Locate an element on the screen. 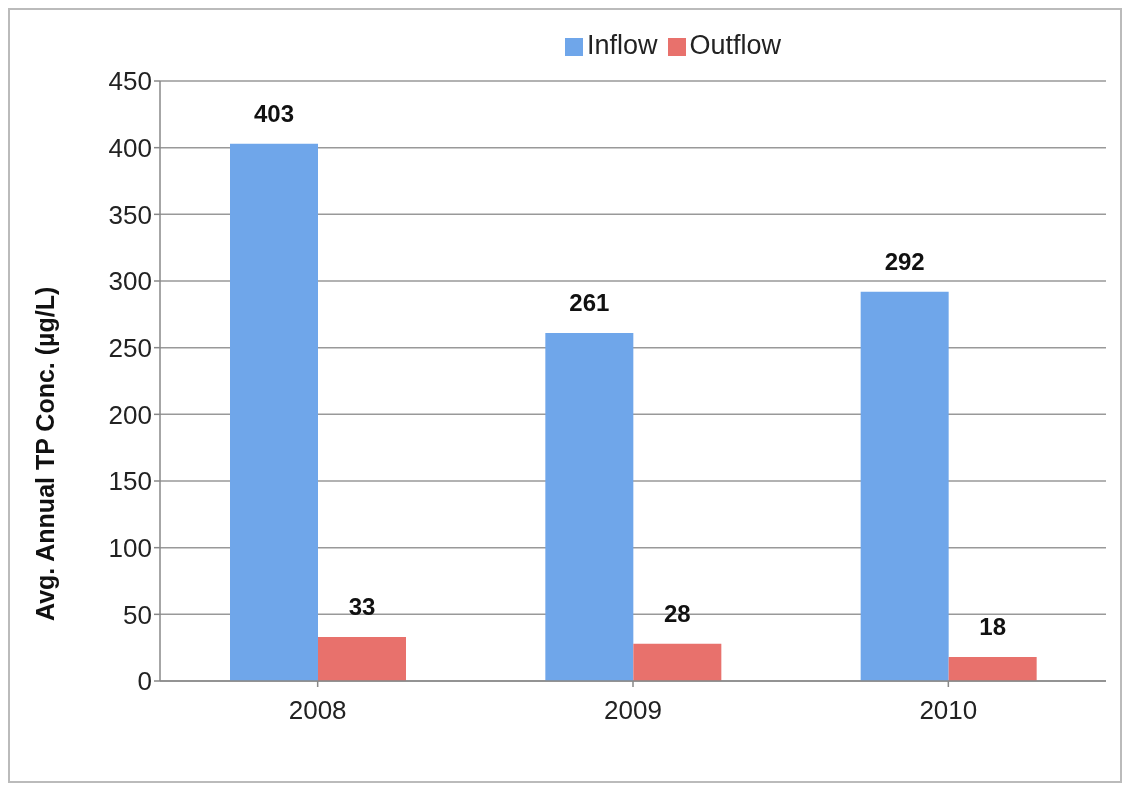 The width and height of the screenshot is (1130, 791). y-tick-label: 450 is located at coordinates (130, 81).